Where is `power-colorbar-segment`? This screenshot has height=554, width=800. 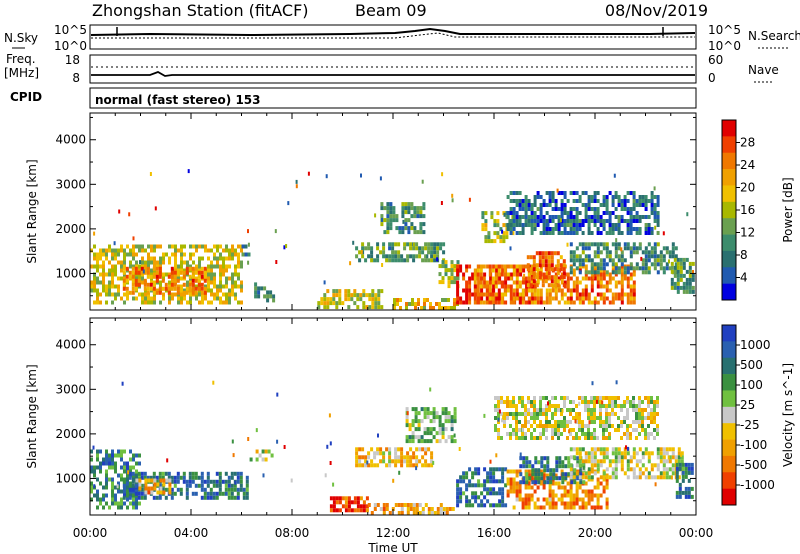 power-colorbar-segment is located at coordinates (729, 194).